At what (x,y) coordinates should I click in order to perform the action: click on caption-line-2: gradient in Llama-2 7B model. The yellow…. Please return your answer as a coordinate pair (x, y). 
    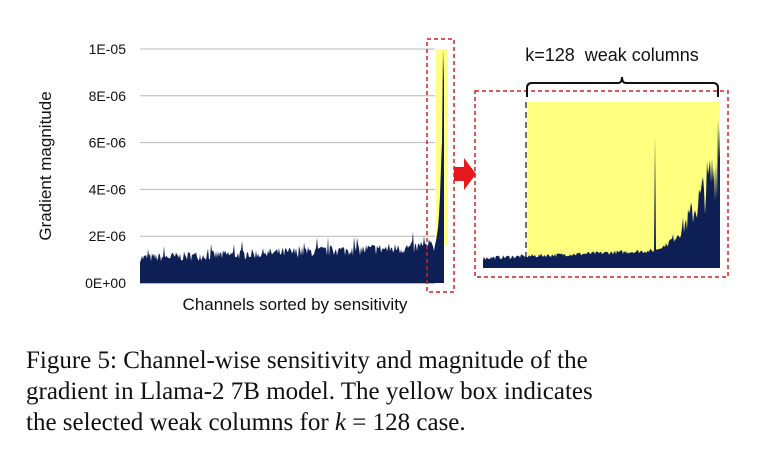
    Looking at the image, I should click on (309, 391).